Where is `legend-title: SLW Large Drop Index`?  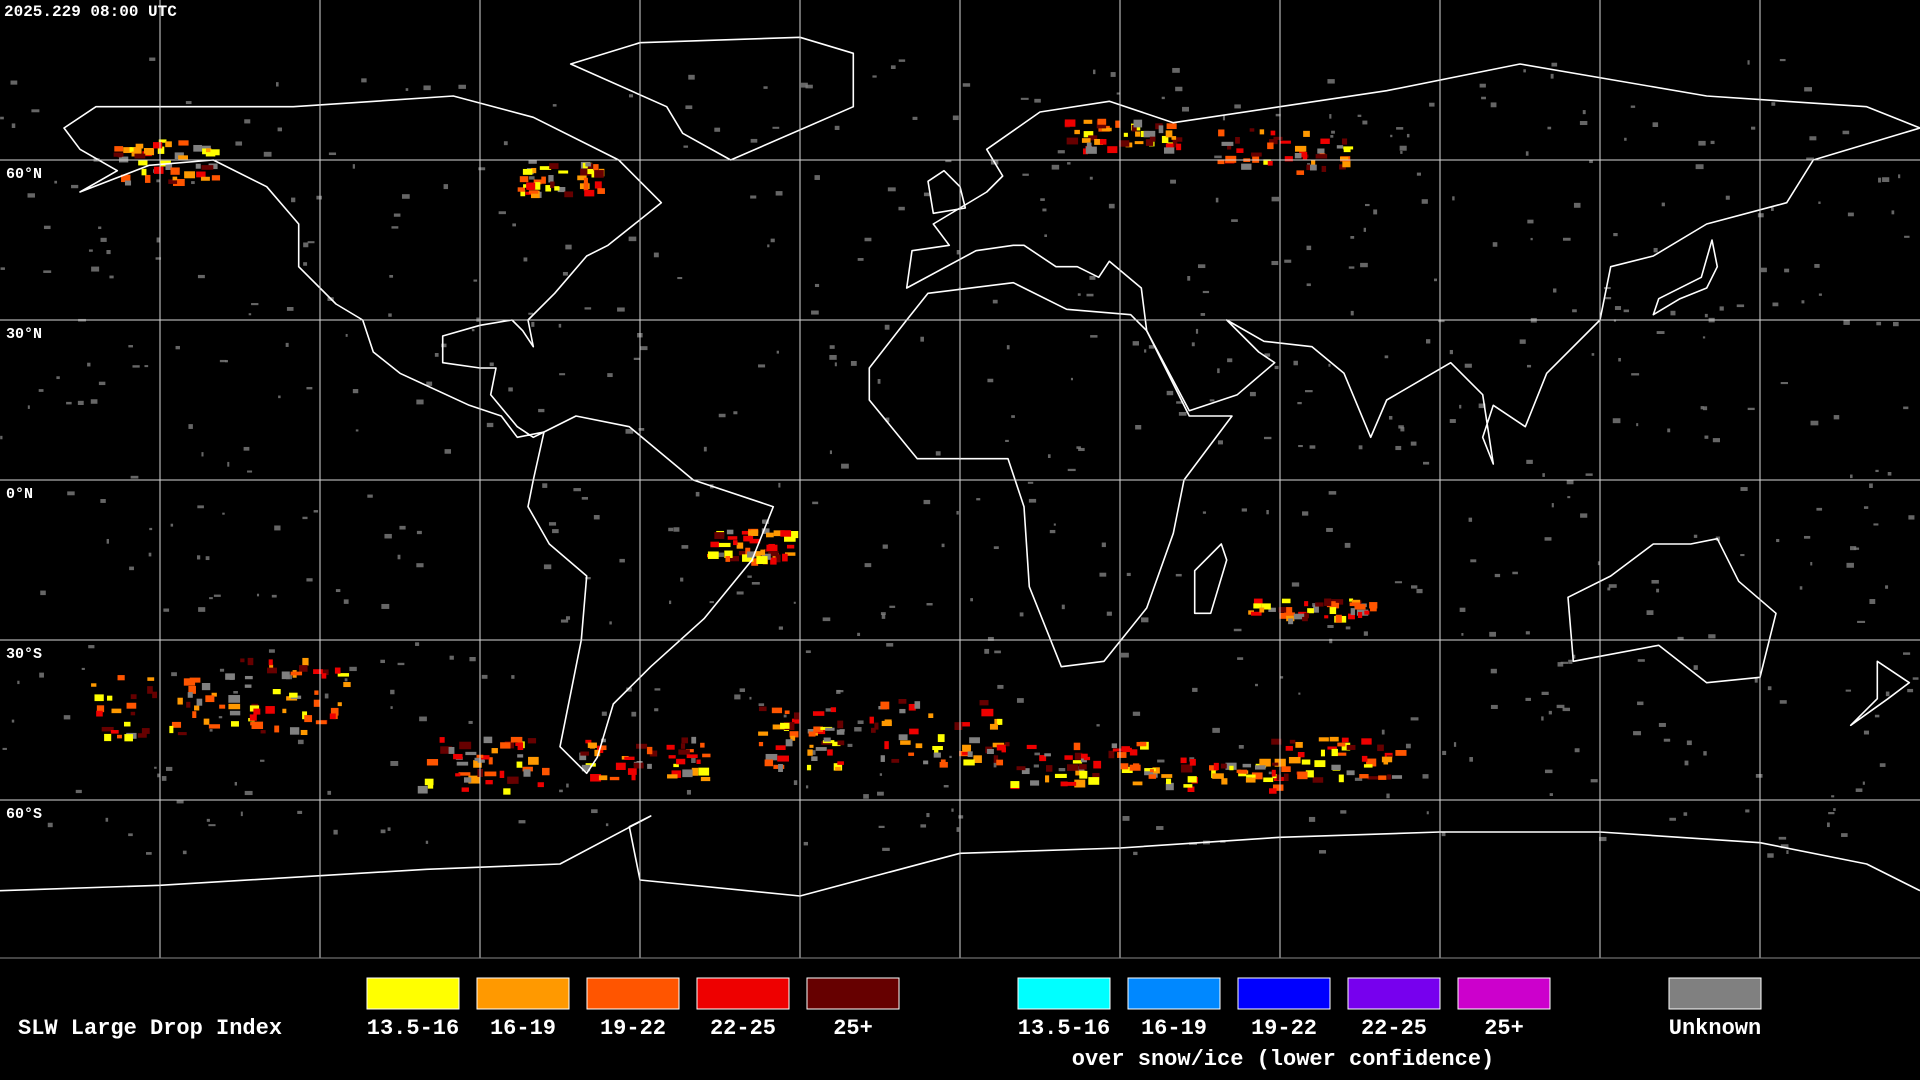 legend-title: SLW Large Drop Index is located at coordinates (150, 1028).